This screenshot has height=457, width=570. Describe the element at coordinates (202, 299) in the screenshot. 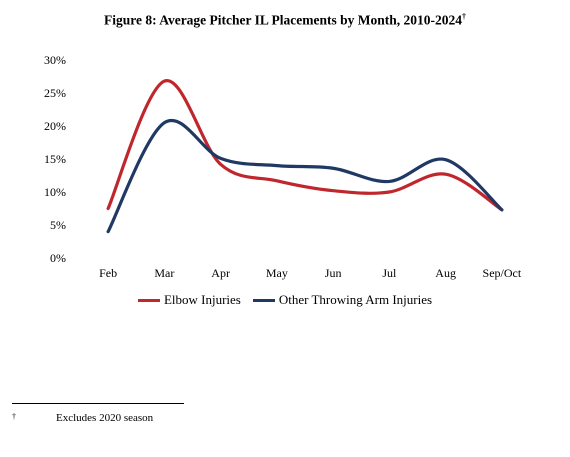

I see `legend-label: Elbow Injuries` at that location.